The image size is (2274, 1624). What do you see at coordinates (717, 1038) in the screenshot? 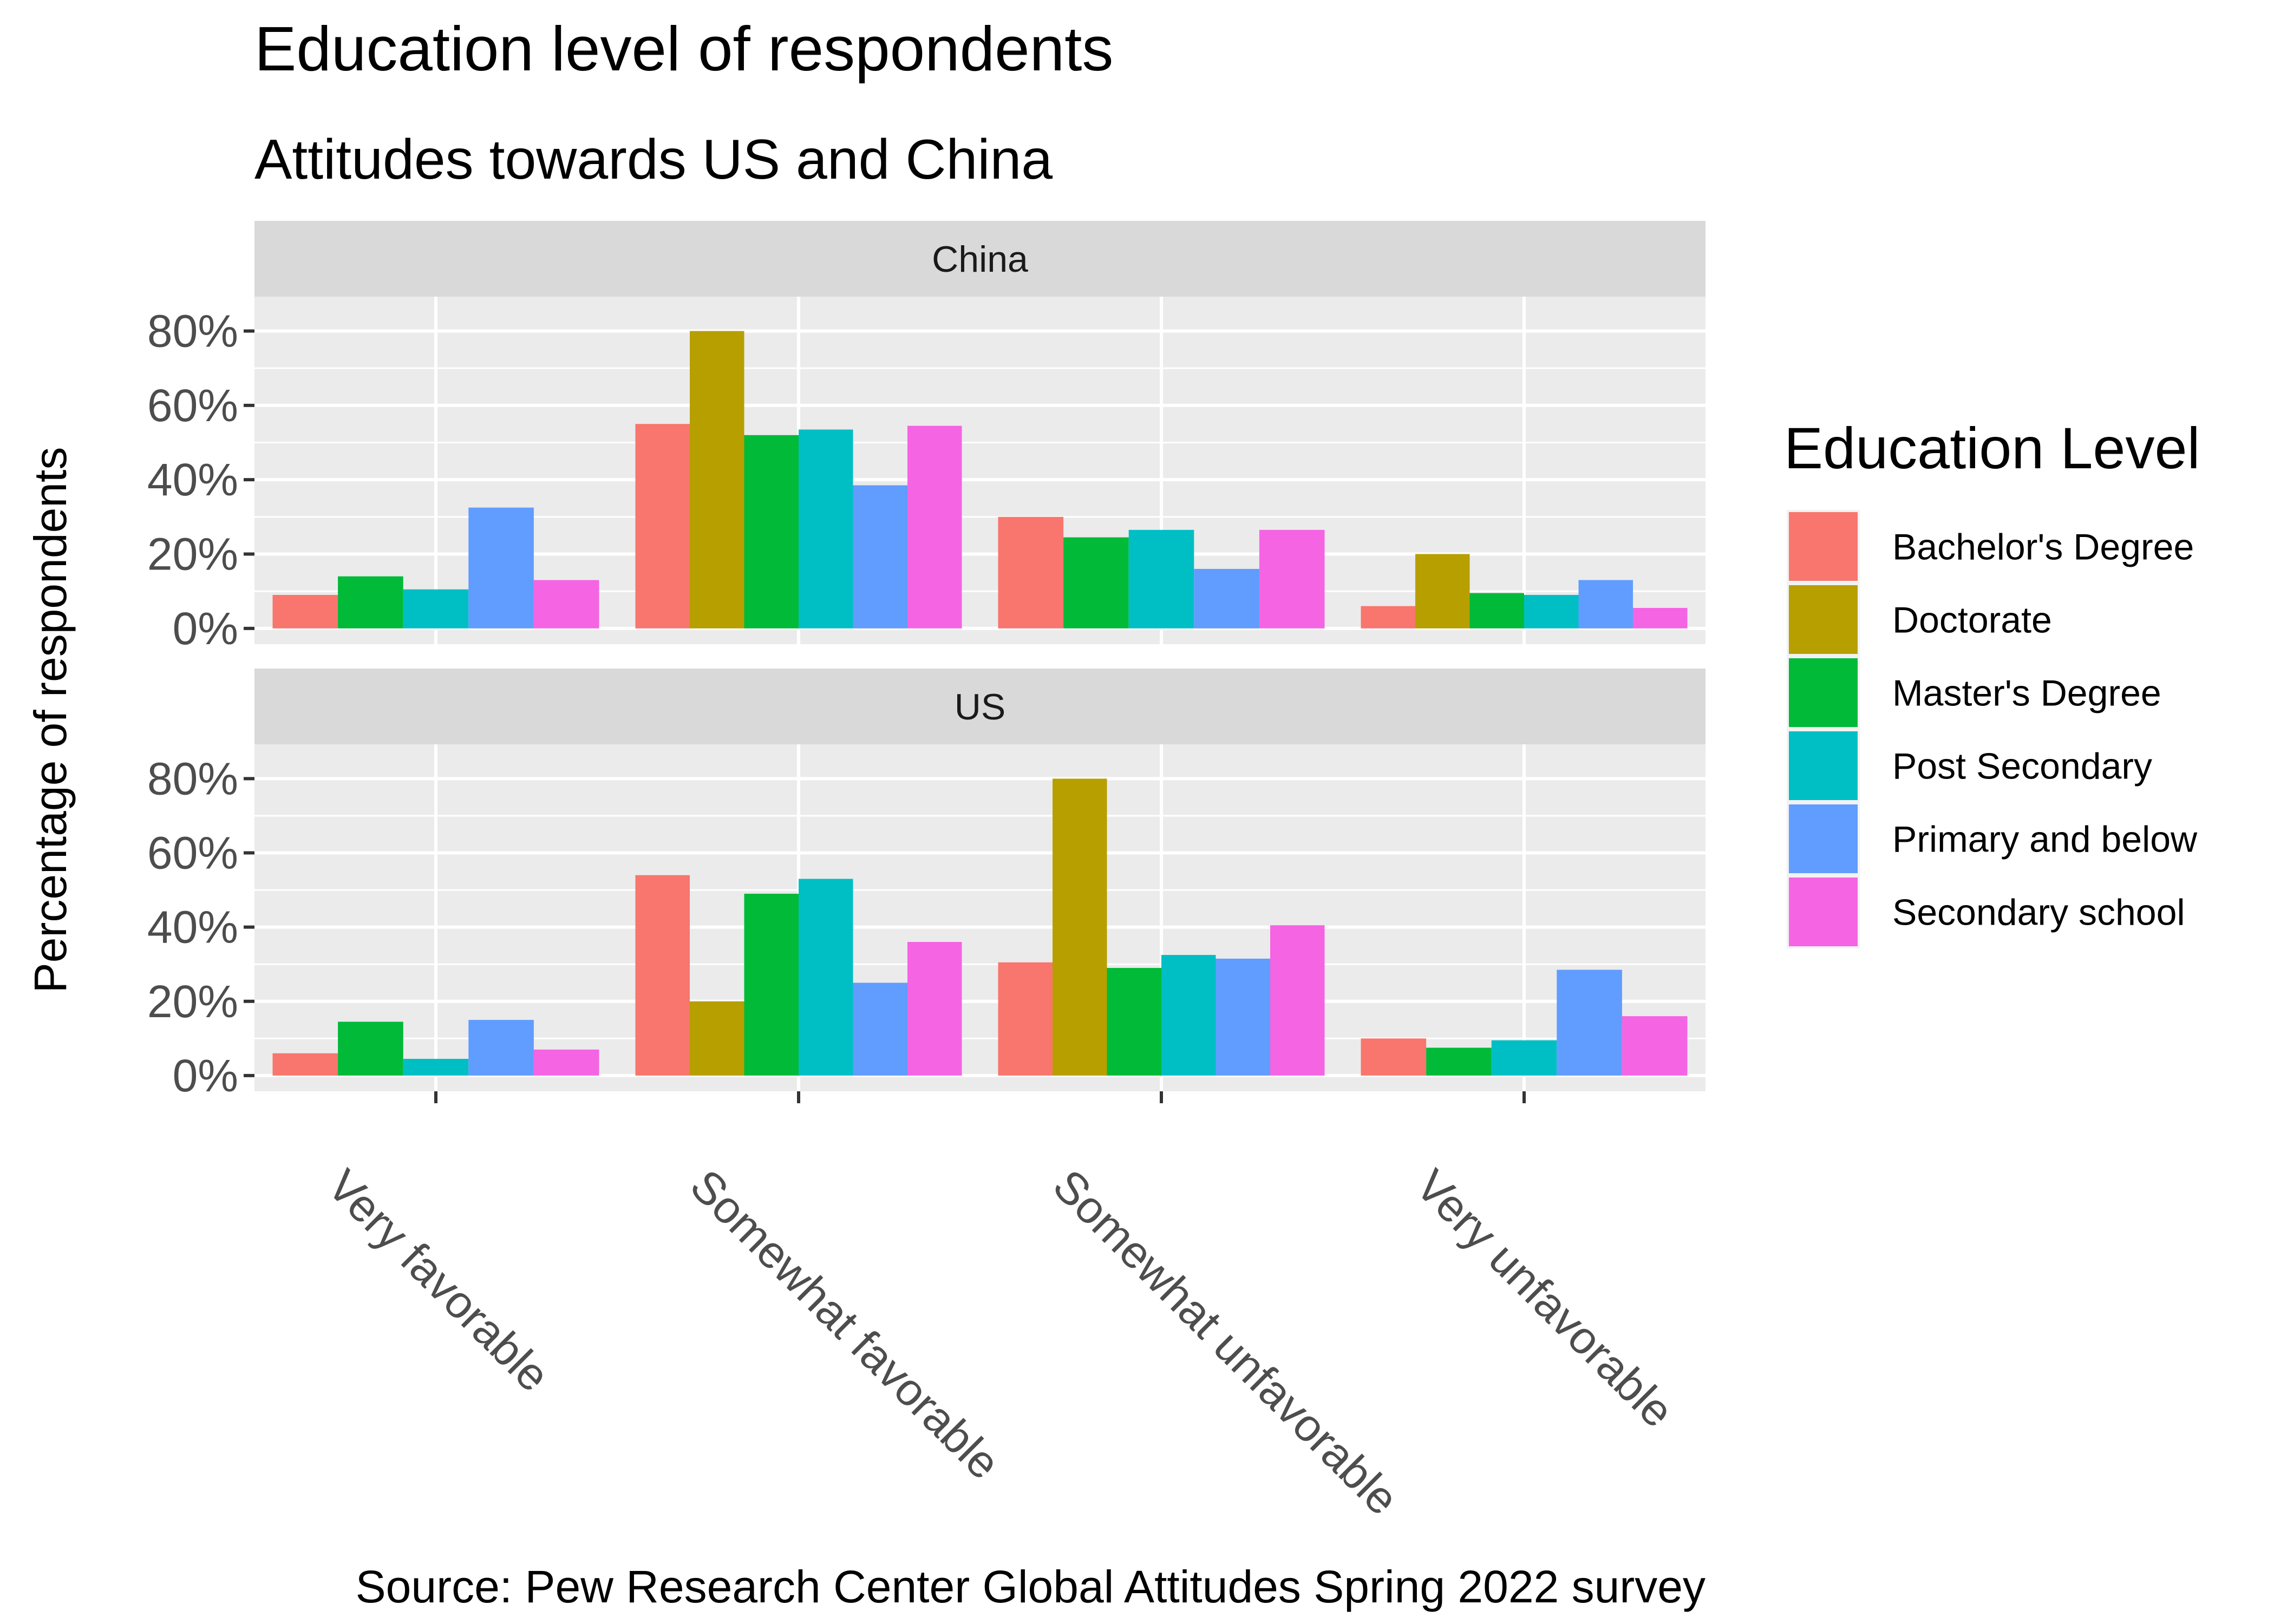
I see `bar-us-somewhat-favorable-doctorate` at bounding box center [717, 1038].